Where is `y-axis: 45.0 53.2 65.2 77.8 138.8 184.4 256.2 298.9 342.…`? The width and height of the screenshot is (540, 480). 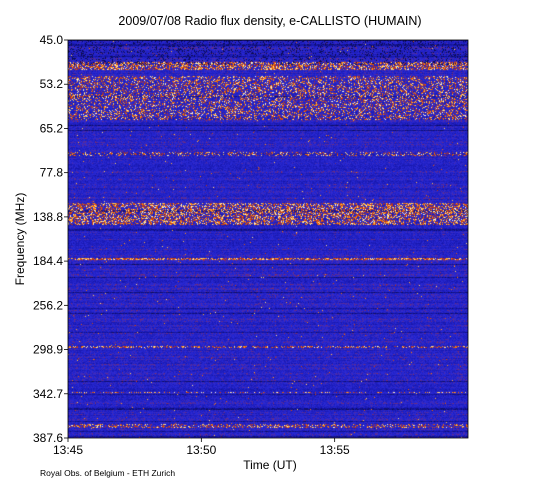 y-axis: 45.0 53.2 65.2 77.8 138.8 184.4 256.2 298.9 342.… is located at coordinates (50, 239).